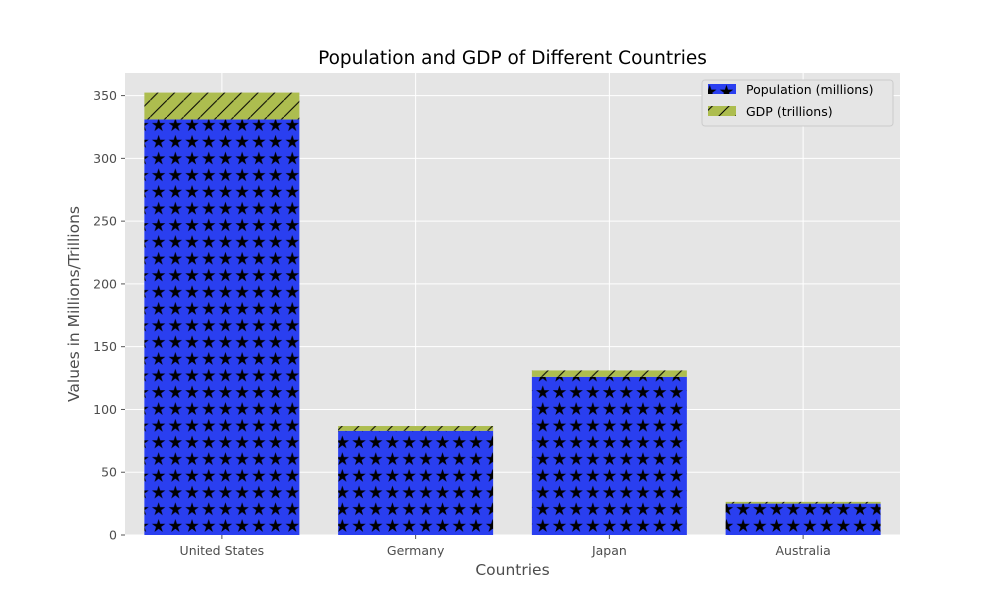 Image resolution: width=1000 pixels, height=600 pixels. What do you see at coordinates (105, 409) in the screenshot?
I see `y-tick-label: 100` at bounding box center [105, 409].